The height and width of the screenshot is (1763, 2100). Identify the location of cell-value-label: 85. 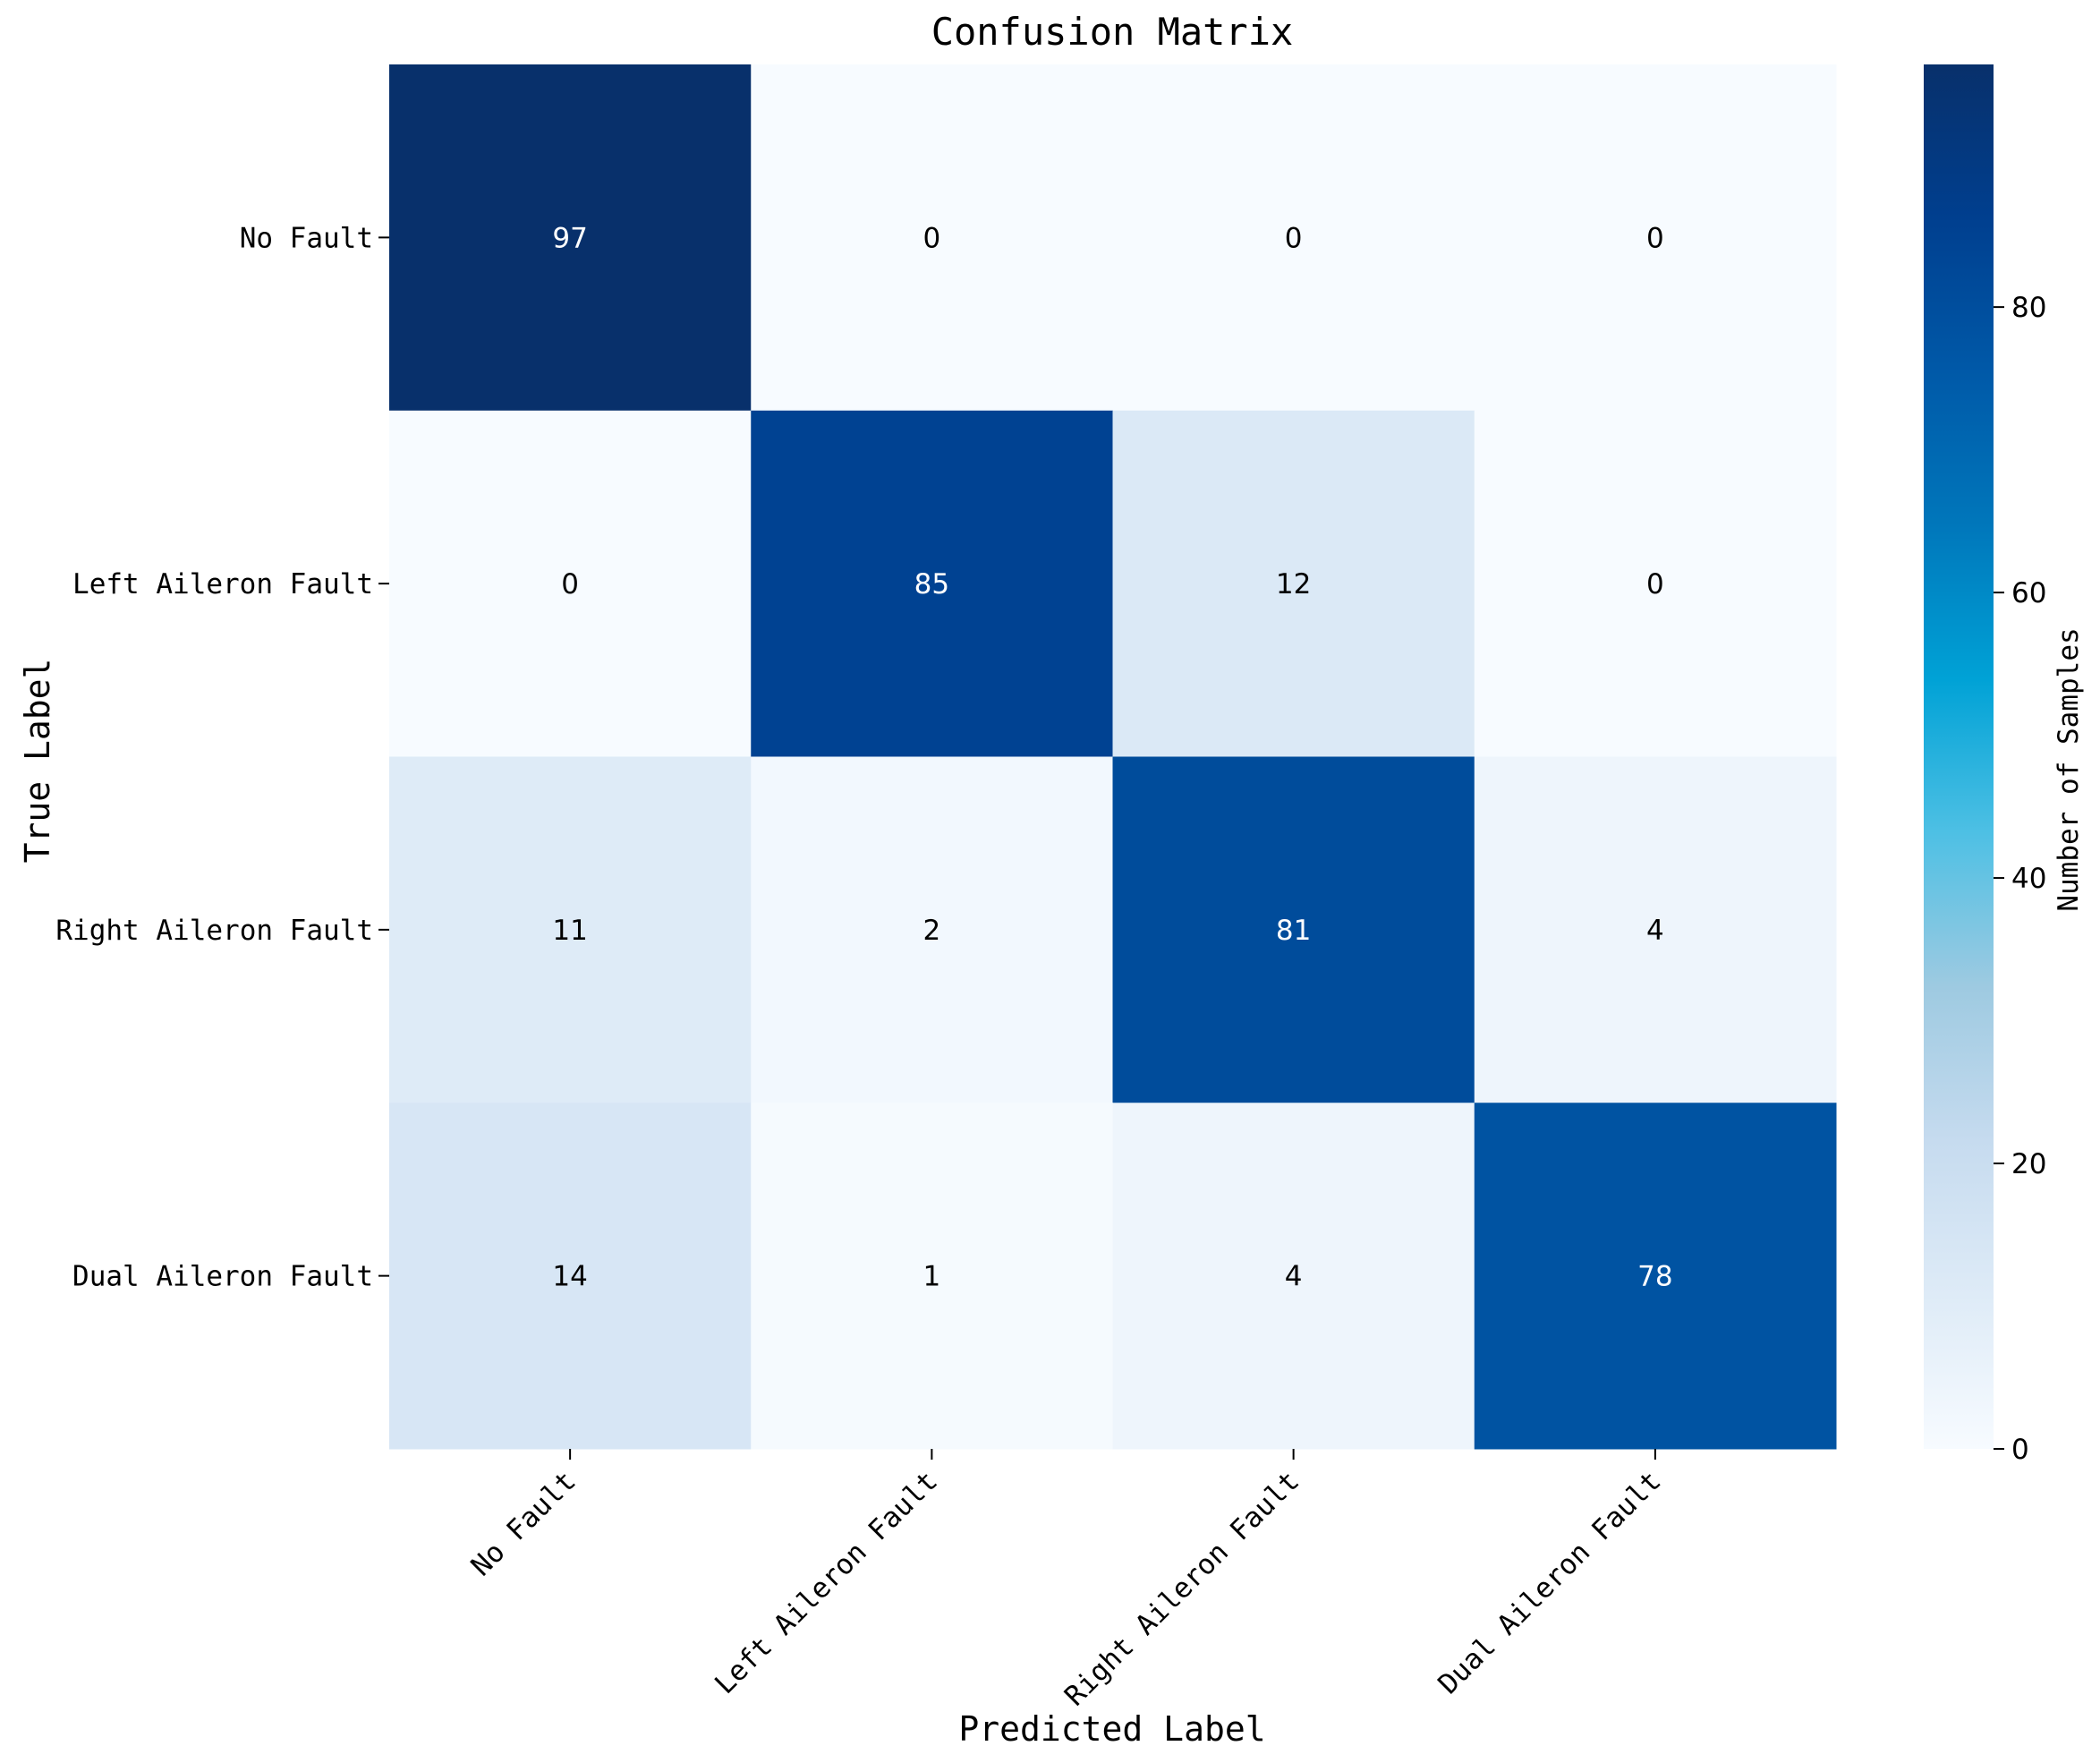
(931, 584).